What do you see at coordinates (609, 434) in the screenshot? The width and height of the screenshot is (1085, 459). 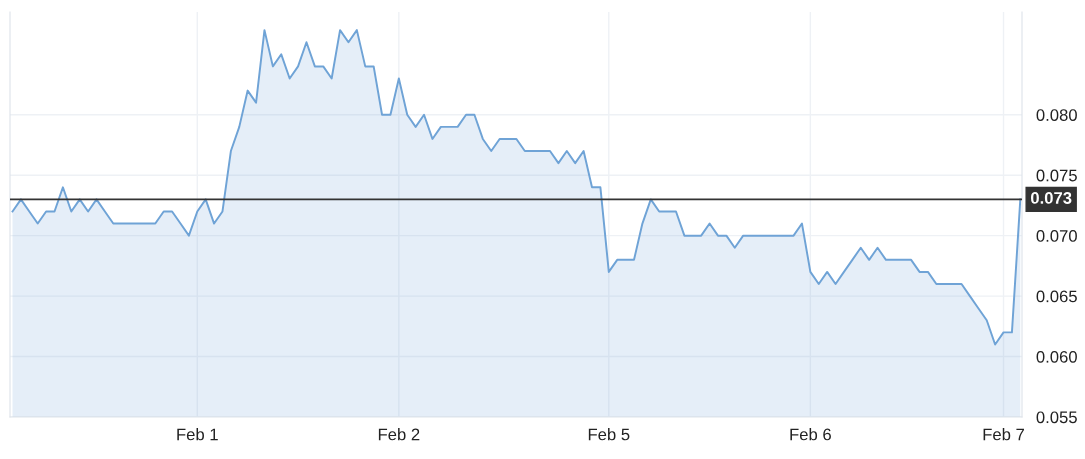 I see `x-tick-label: Feb 5` at bounding box center [609, 434].